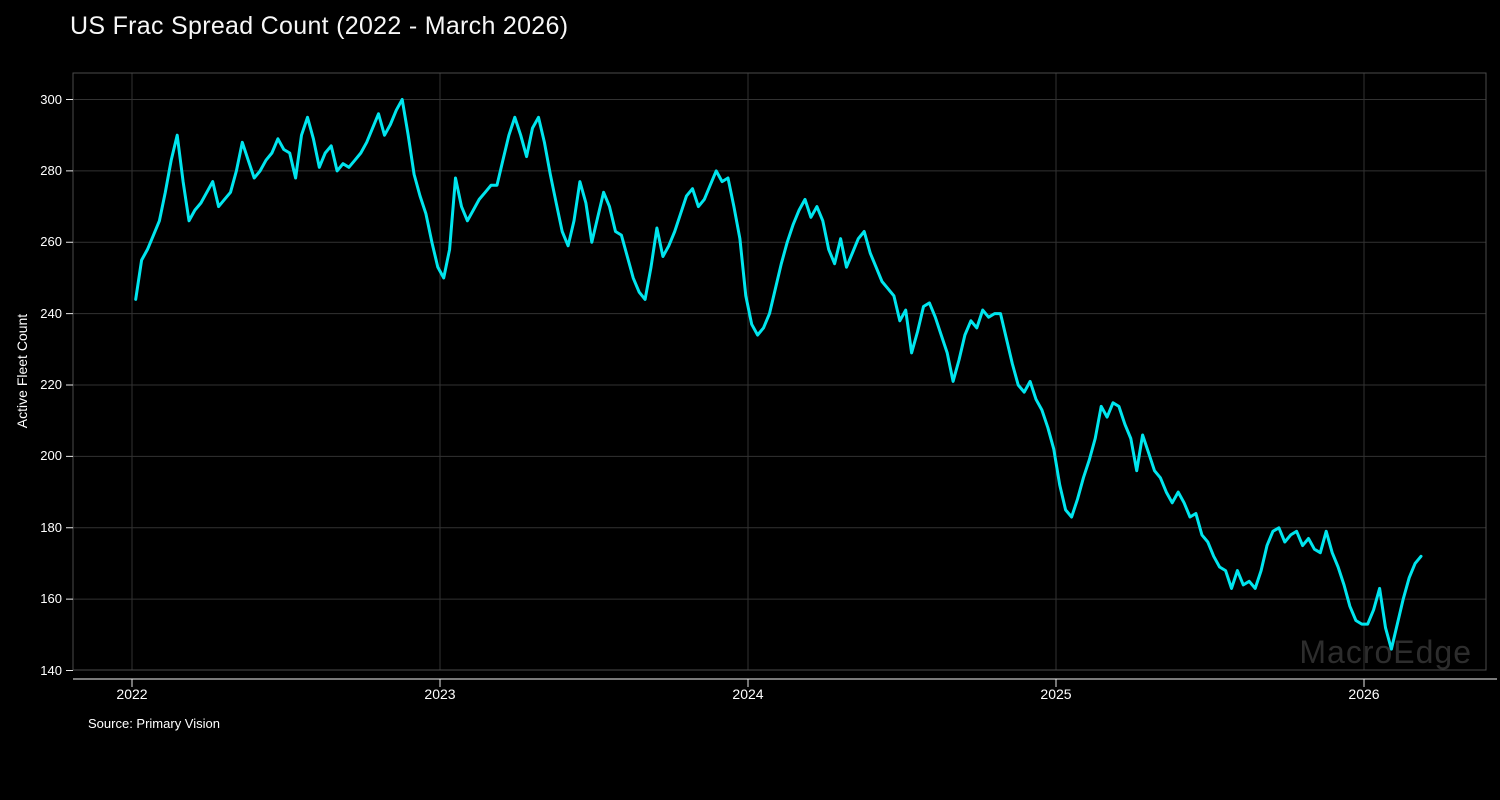  I want to click on x-tick-label: 2026, so click(1364, 694).